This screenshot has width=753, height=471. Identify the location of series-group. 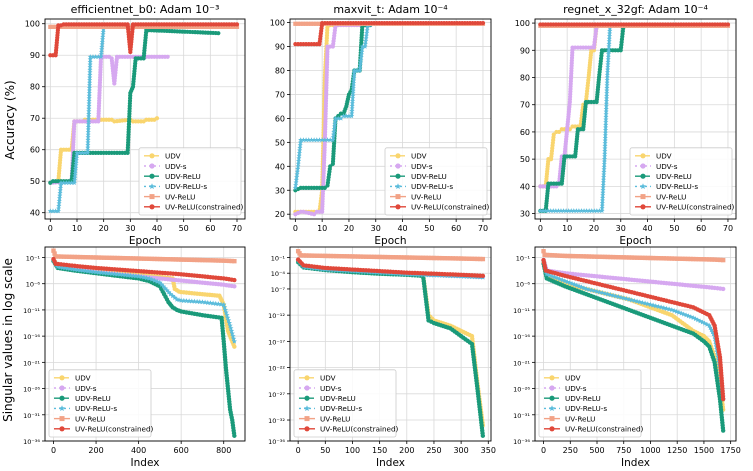
(634, 118).